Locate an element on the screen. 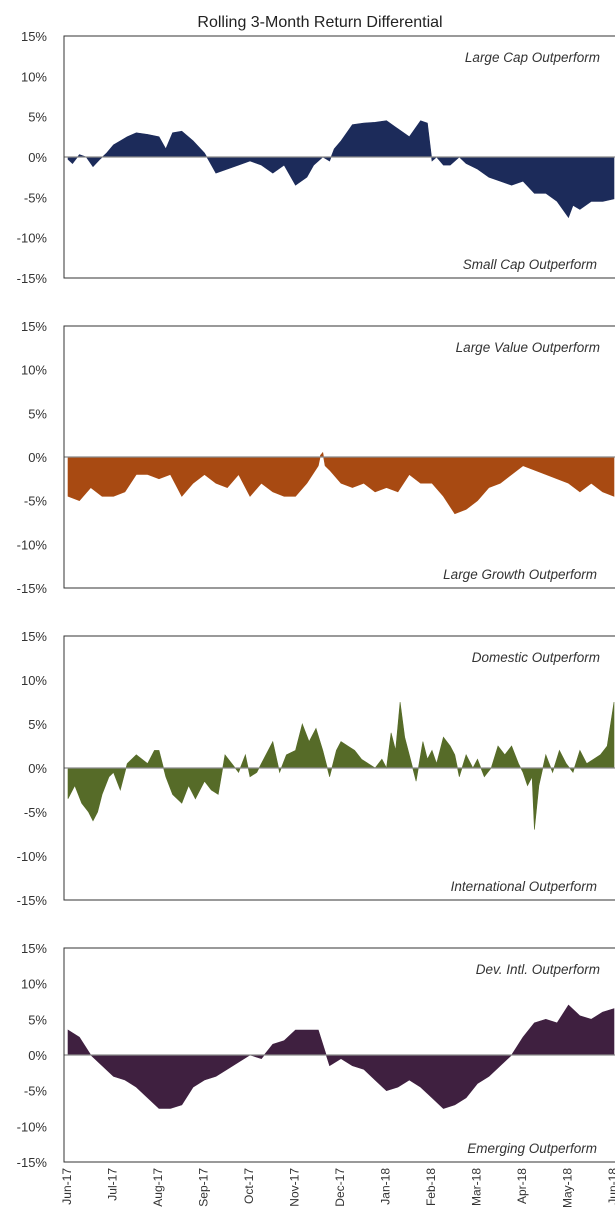  top-annotation: Domestic Outperform is located at coordinates (536, 657).